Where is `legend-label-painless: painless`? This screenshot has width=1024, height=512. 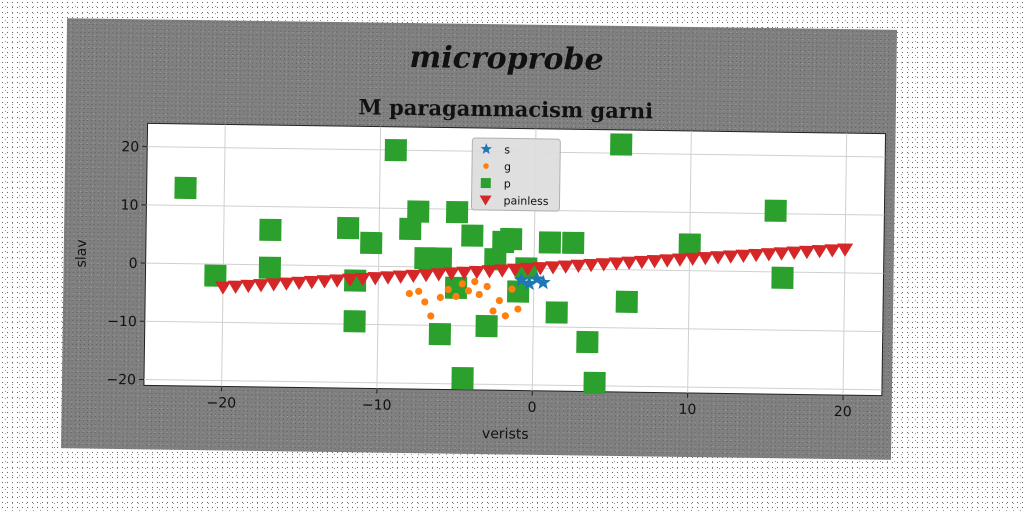
legend-label-painless: painless is located at coordinates (525, 201).